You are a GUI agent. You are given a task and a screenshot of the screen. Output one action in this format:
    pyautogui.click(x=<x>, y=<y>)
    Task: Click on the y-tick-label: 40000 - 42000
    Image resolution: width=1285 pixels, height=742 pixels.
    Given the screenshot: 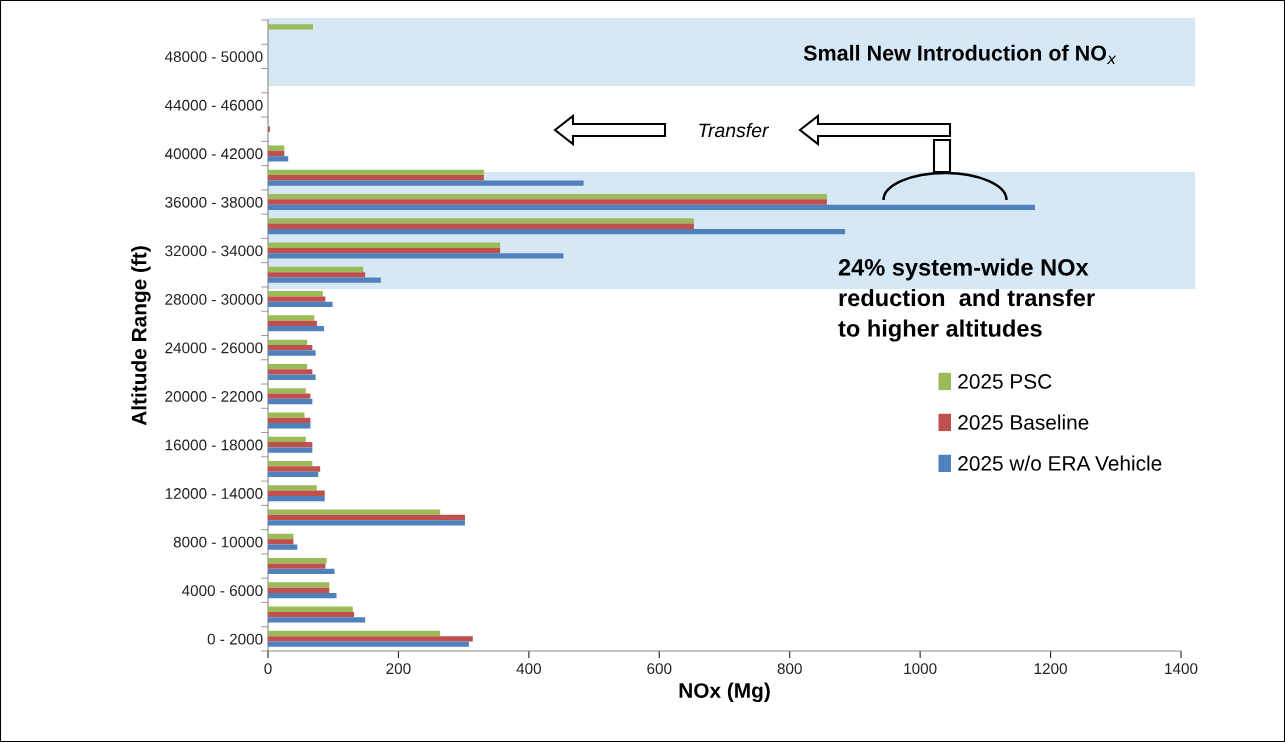 What is the action you would take?
    pyautogui.click(x=213, y=154)
    